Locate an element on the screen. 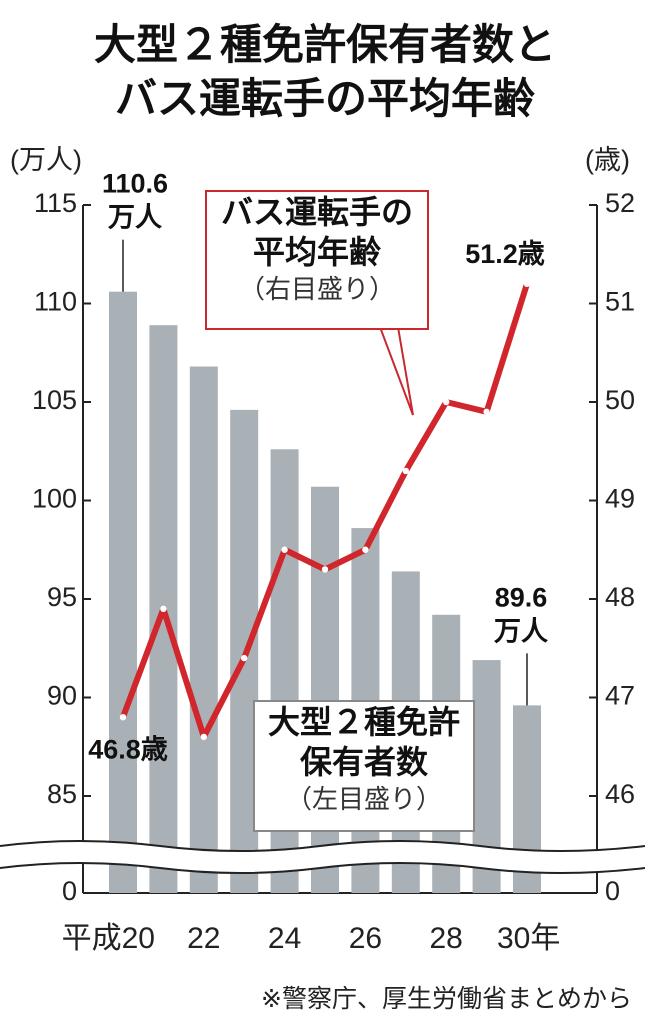 The width and height of the screenshot is (645, 1024). y-tick-label: 95 is located at coordinates (62, 597).